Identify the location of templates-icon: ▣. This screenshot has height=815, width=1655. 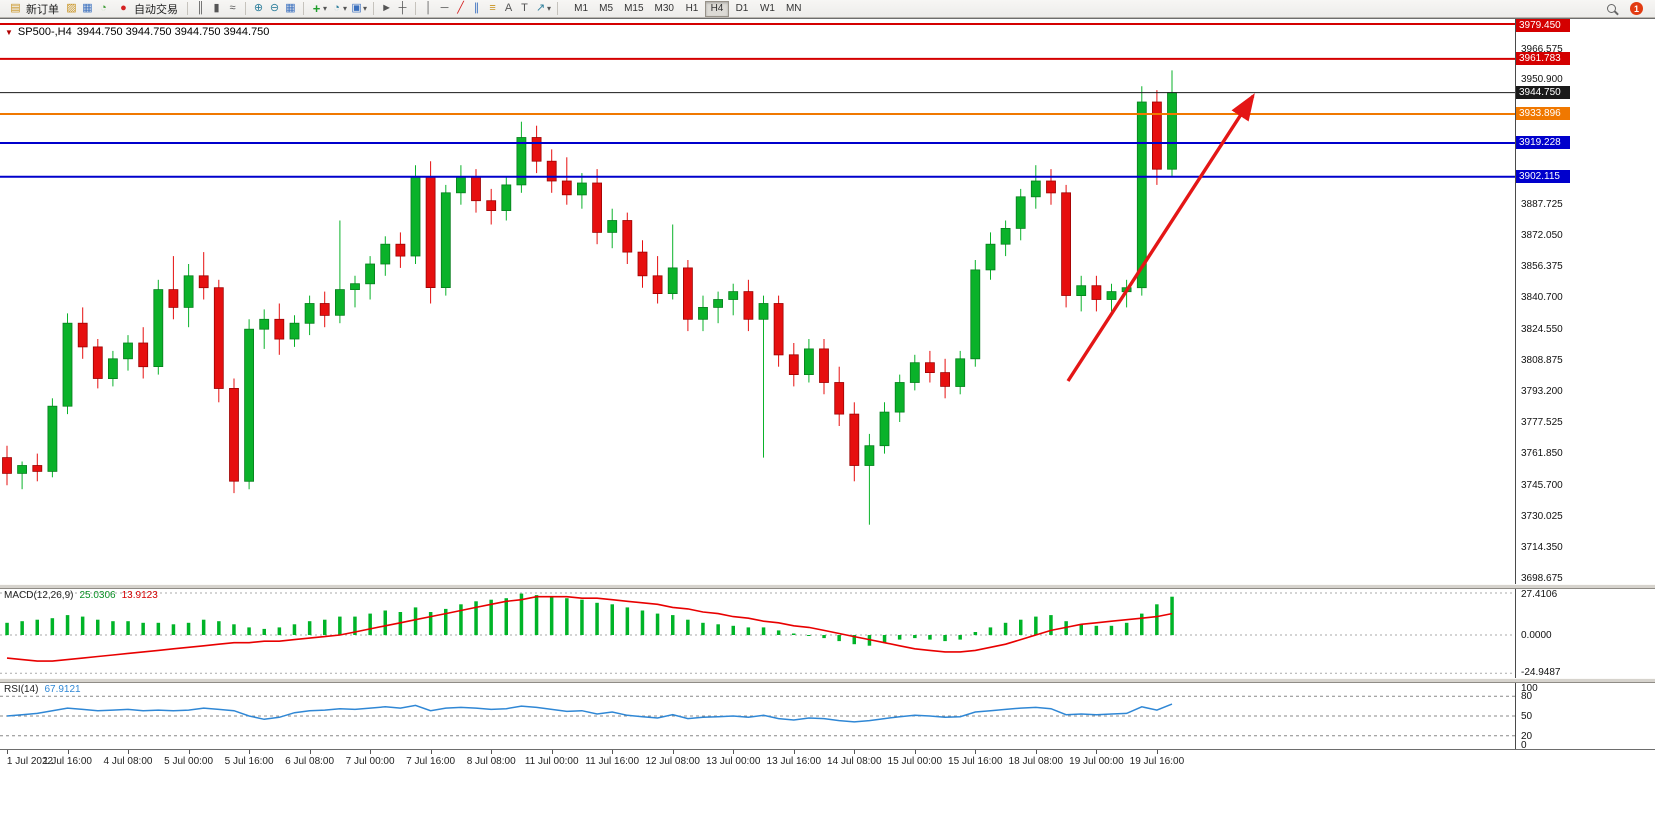
(356, 8).